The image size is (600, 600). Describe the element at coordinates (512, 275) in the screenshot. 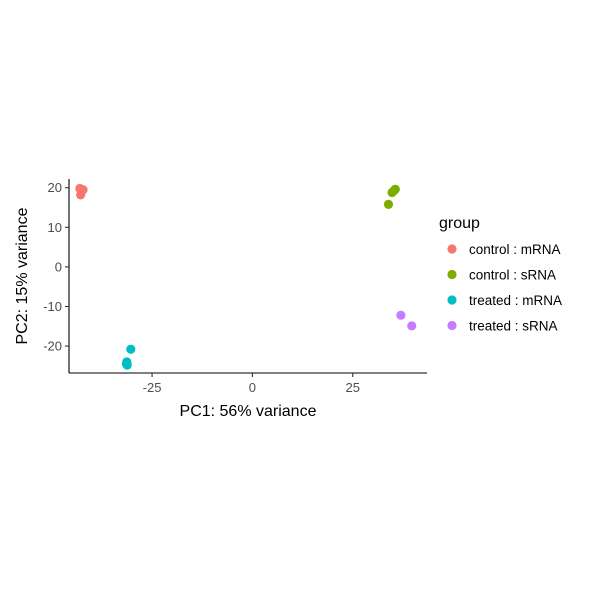

I see `legend-label: control : sRNA` at that location.